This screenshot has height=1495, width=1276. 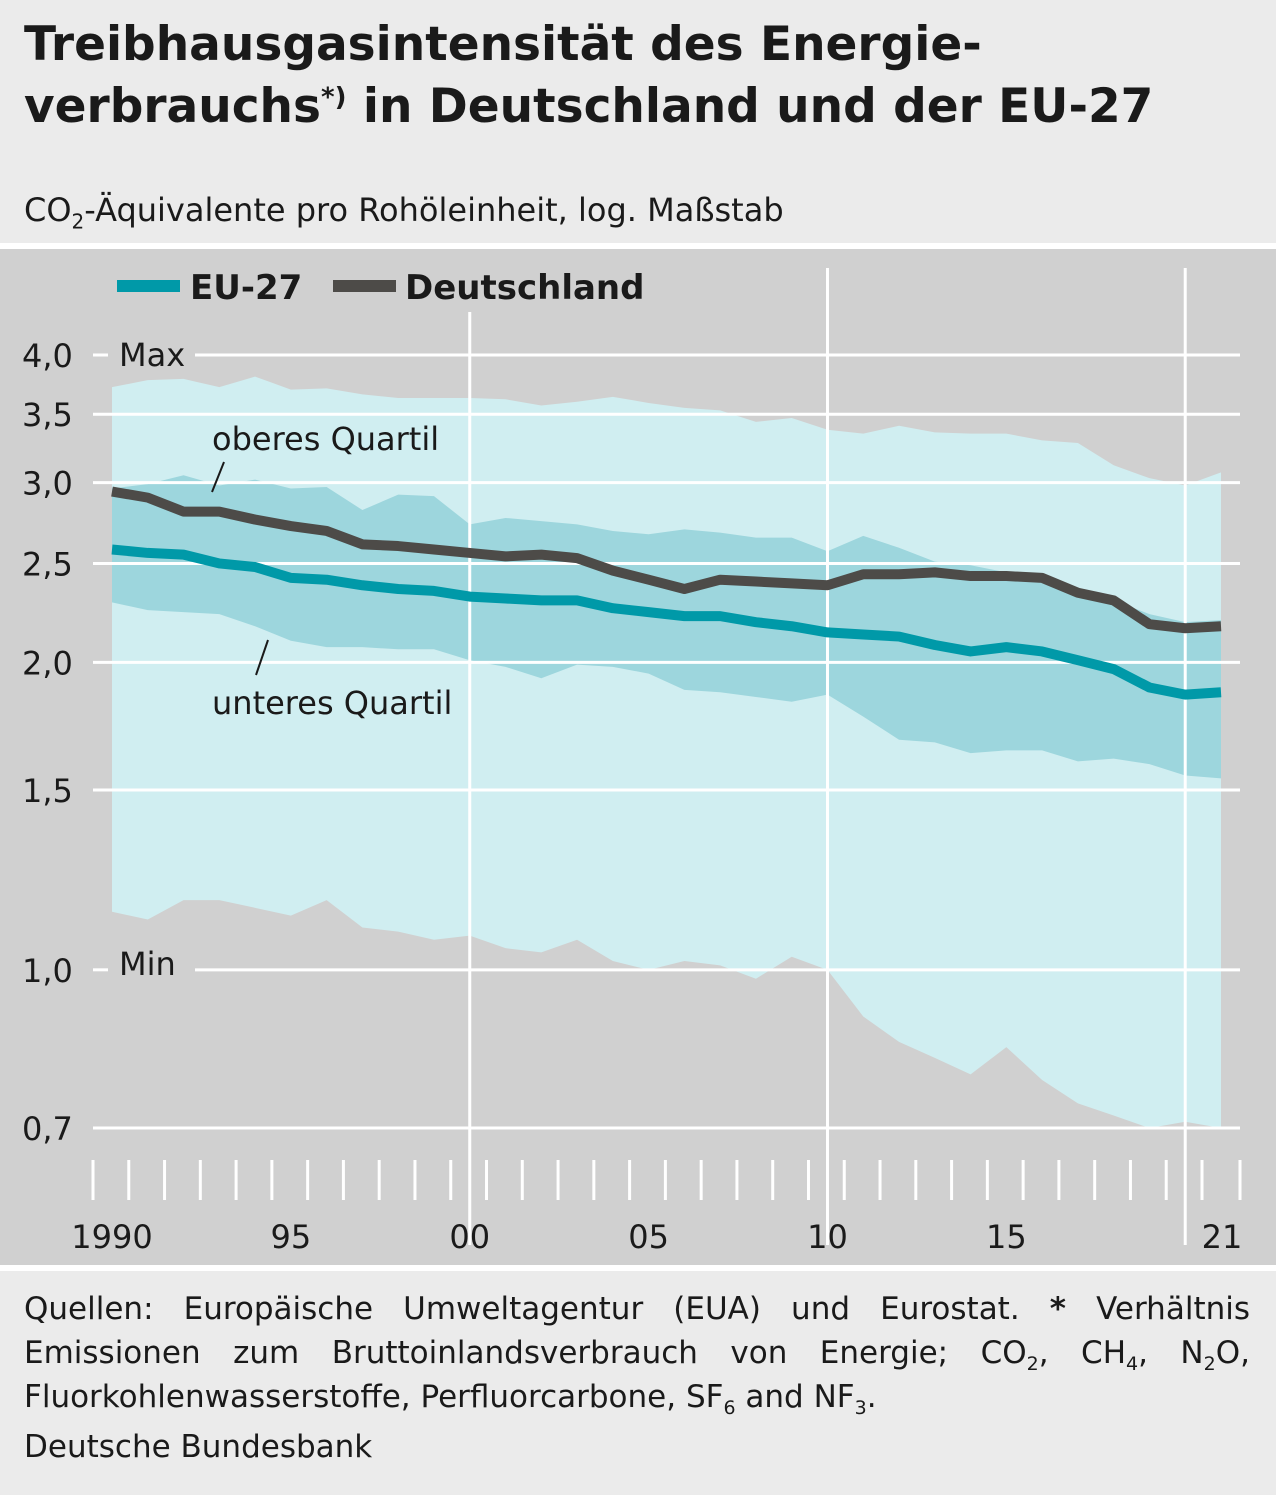 I want to click on legend-label: EU-27, so click(x=246, y=288).